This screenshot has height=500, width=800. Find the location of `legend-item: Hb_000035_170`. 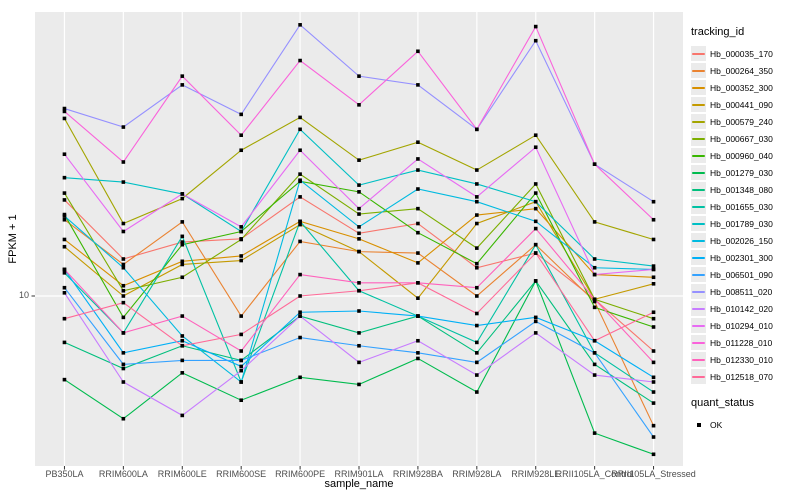

legend-item: Hb_000035_170 is located at coordinates (745, 53).